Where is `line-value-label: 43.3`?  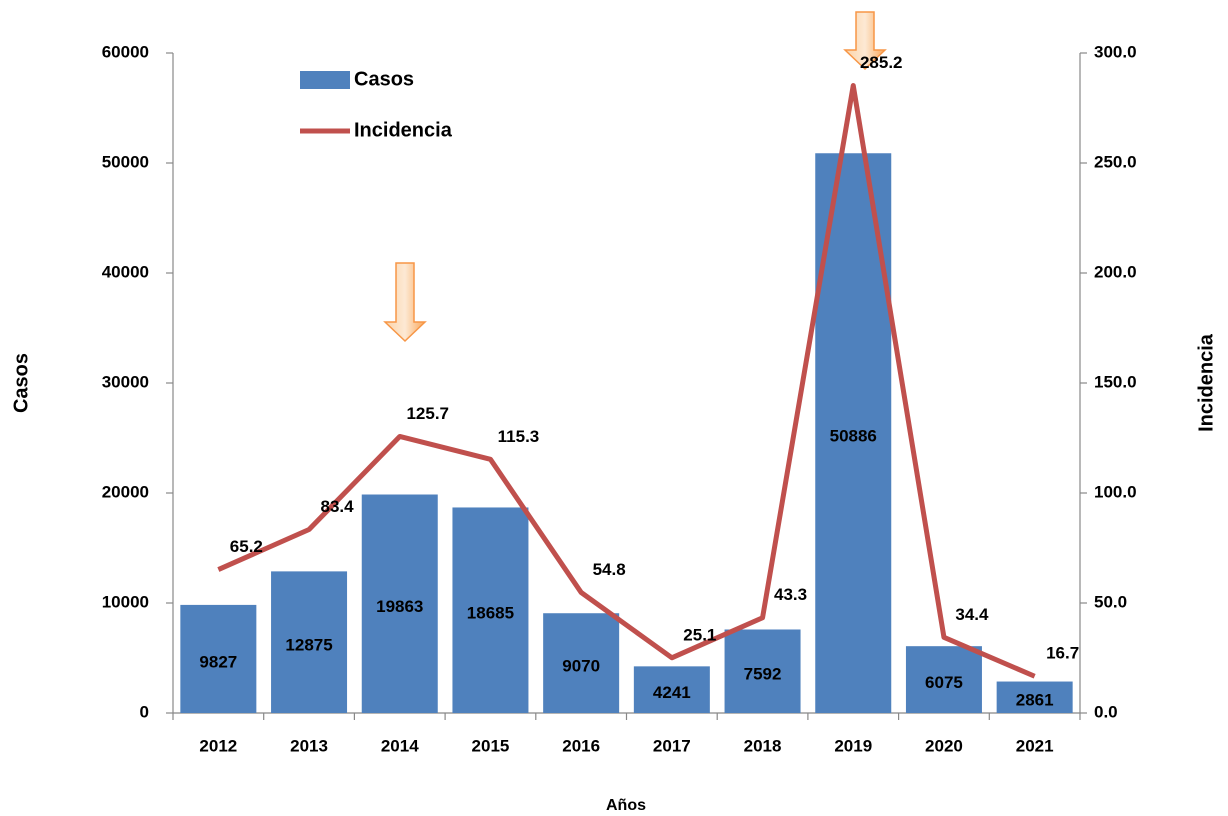 line-value-label: 43.3 is located at coordinates (790, 594).